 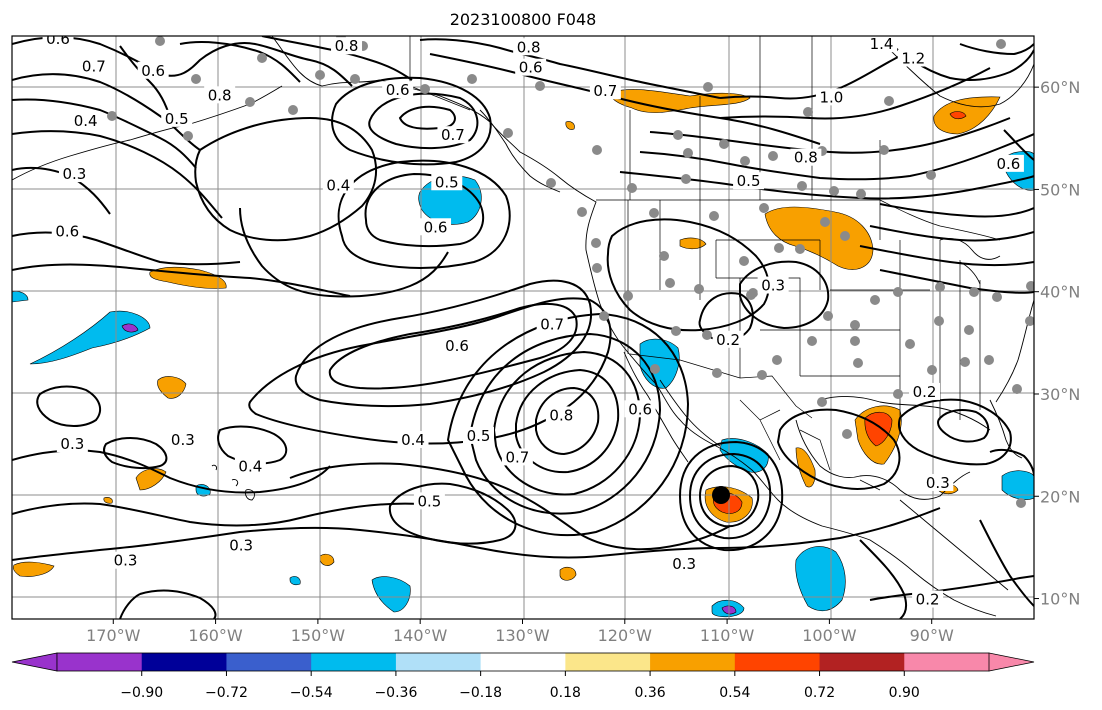 I want to click on lat-tick-label: 10°N, so click(x=1060, y=599).